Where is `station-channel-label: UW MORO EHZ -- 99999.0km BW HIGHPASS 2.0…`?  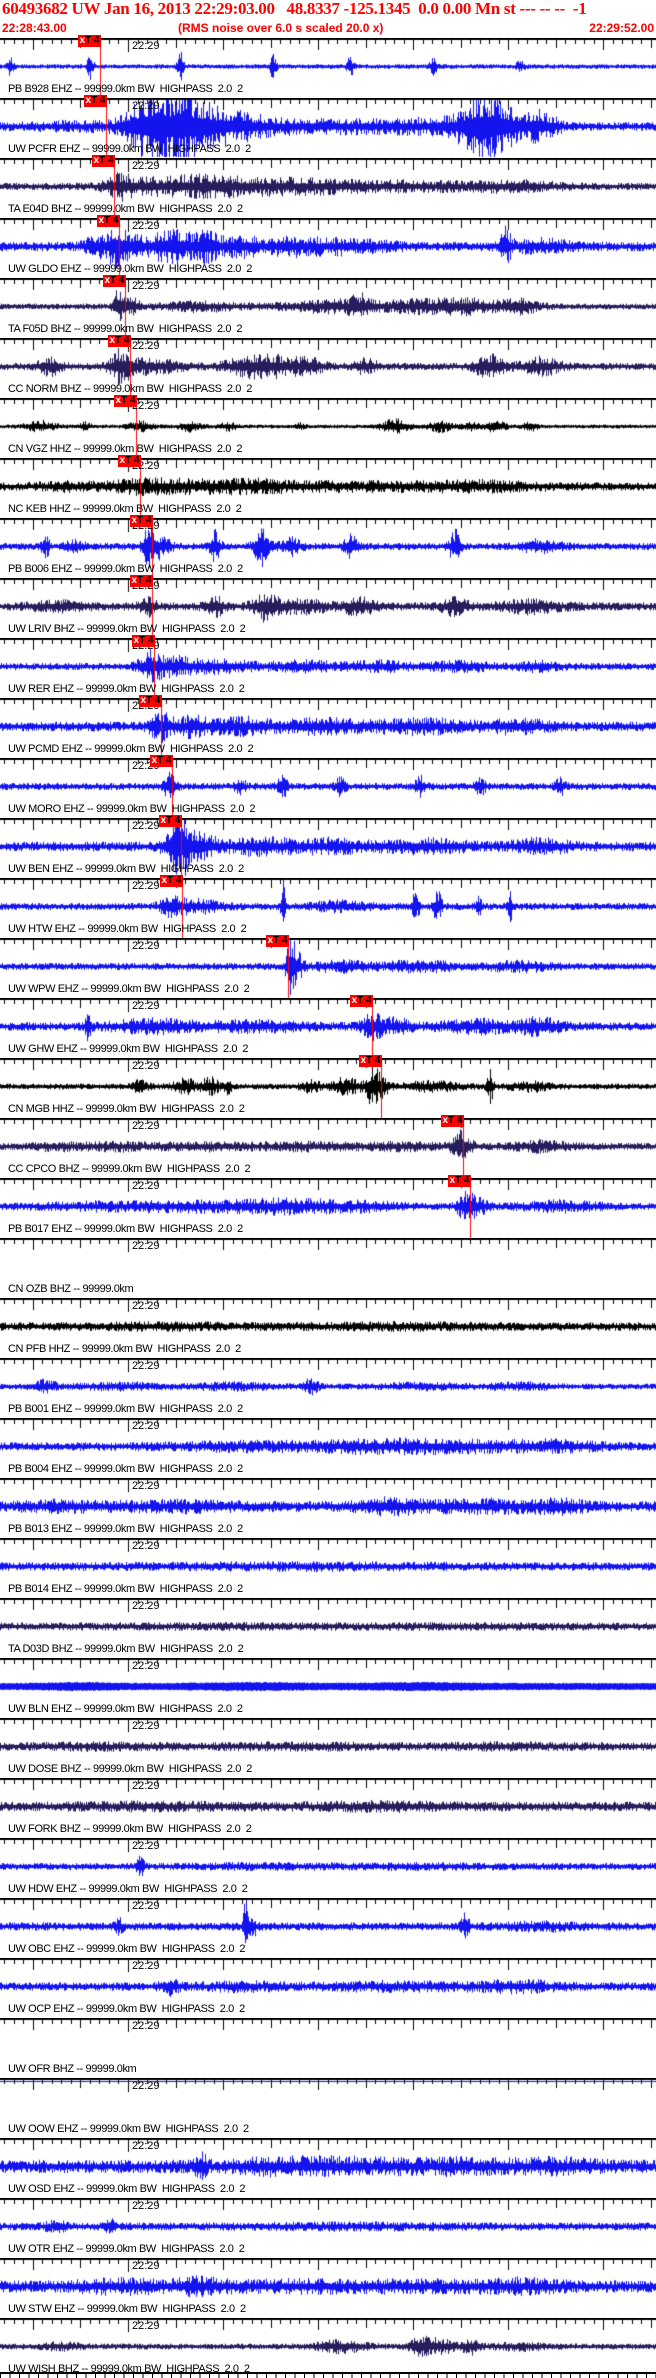
station-channel-label: UW MORO EHZ -- 99999.0km BW HIGHPASS 2.0… is located at coordinates (132, 809).